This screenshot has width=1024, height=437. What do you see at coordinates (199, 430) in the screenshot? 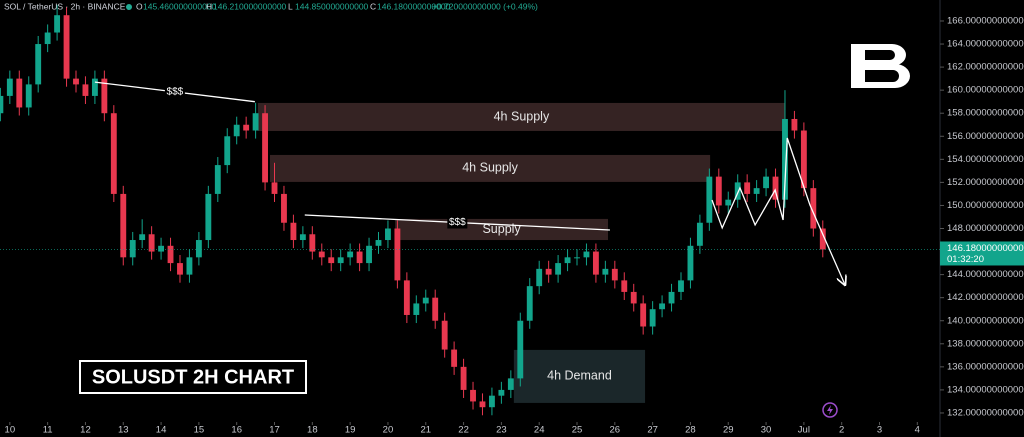
I see `x-tick-label: 15` at bounding box center [199, 430].